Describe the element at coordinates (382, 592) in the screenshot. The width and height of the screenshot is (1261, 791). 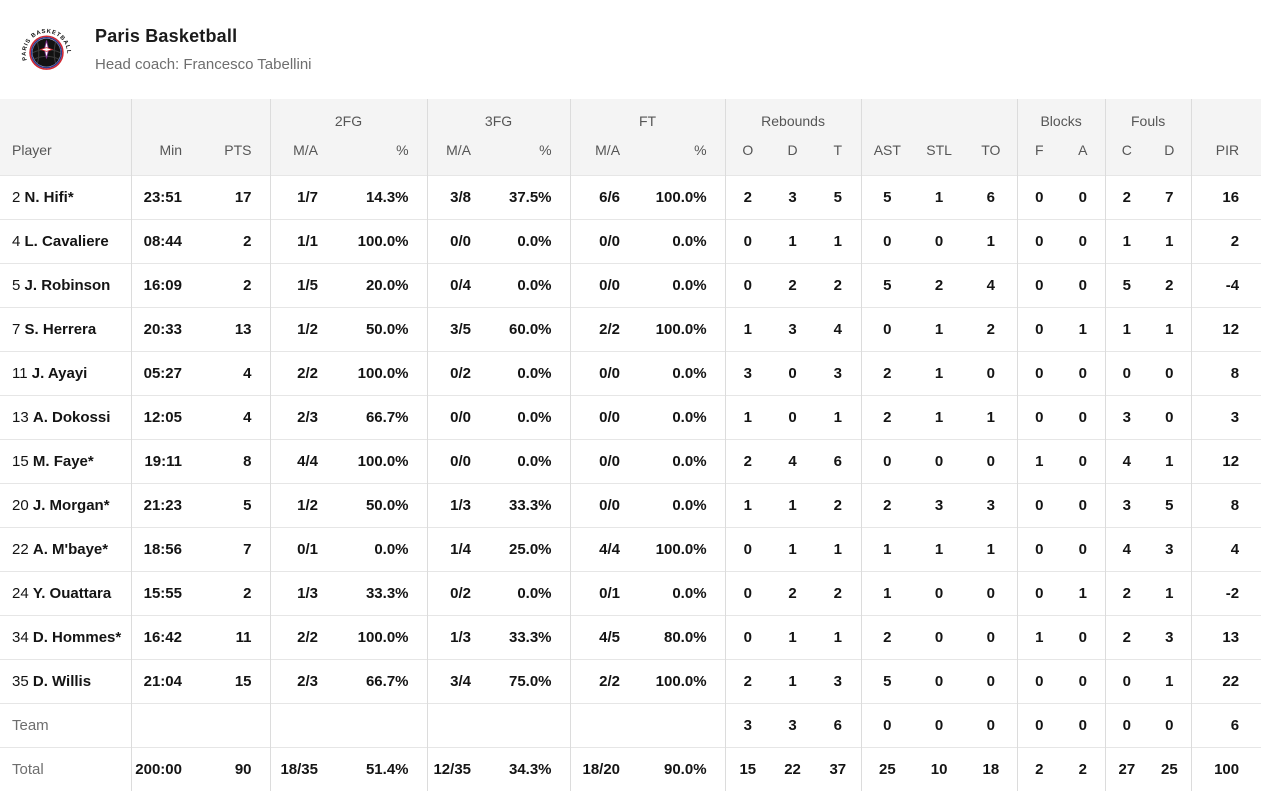
I see `stat-cell: 33.3%` at that location.